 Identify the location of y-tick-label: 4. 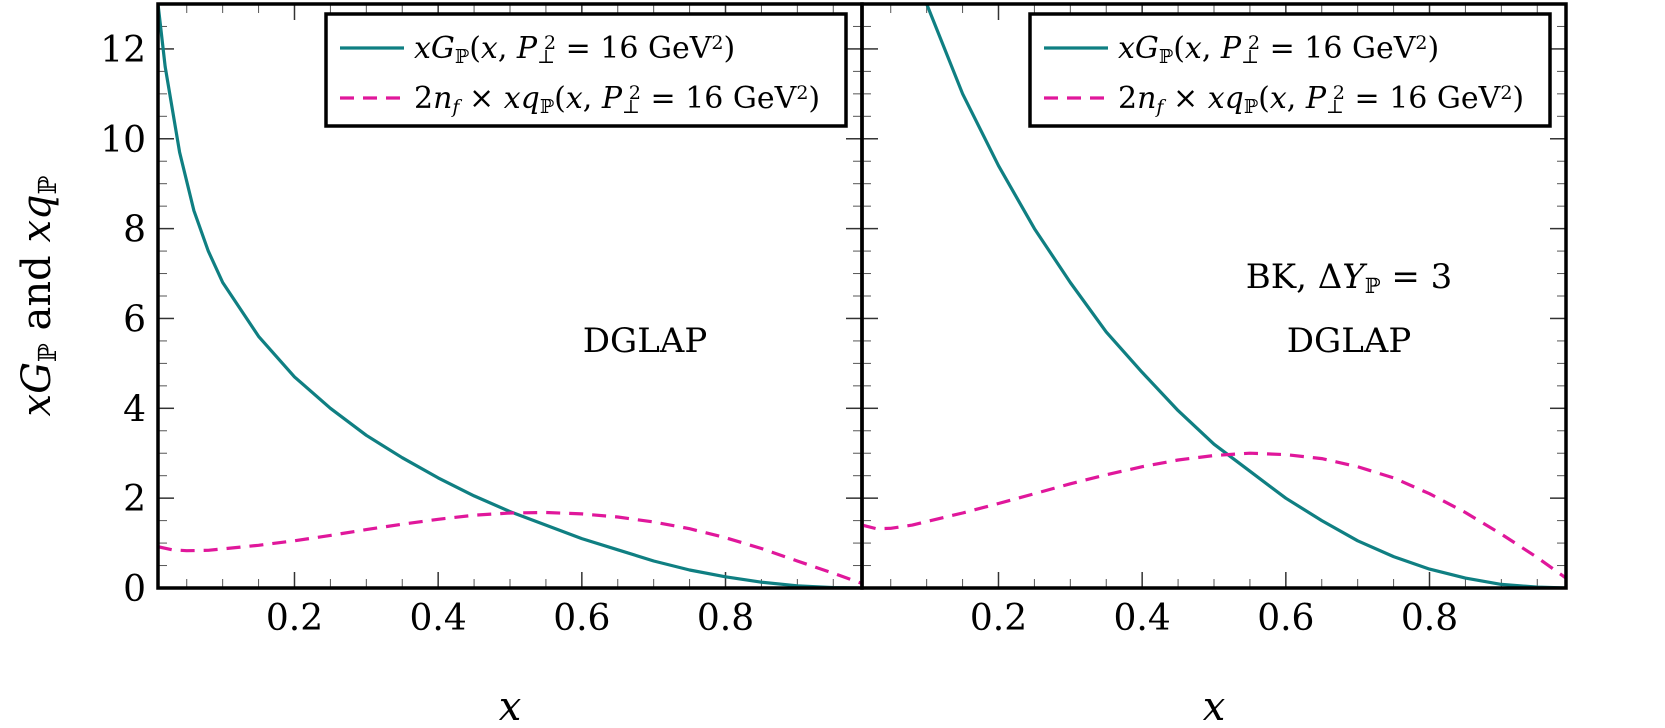
(134, 409).